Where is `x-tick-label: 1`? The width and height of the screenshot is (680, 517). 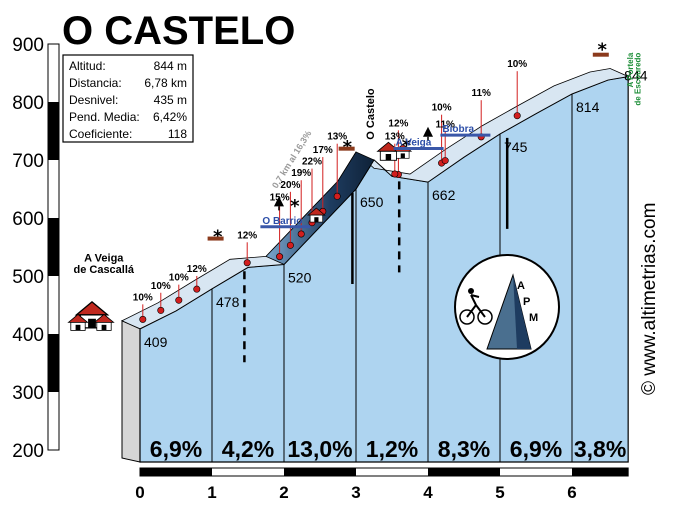 x-tick-label: 1 is located at coordinates (211, 492).